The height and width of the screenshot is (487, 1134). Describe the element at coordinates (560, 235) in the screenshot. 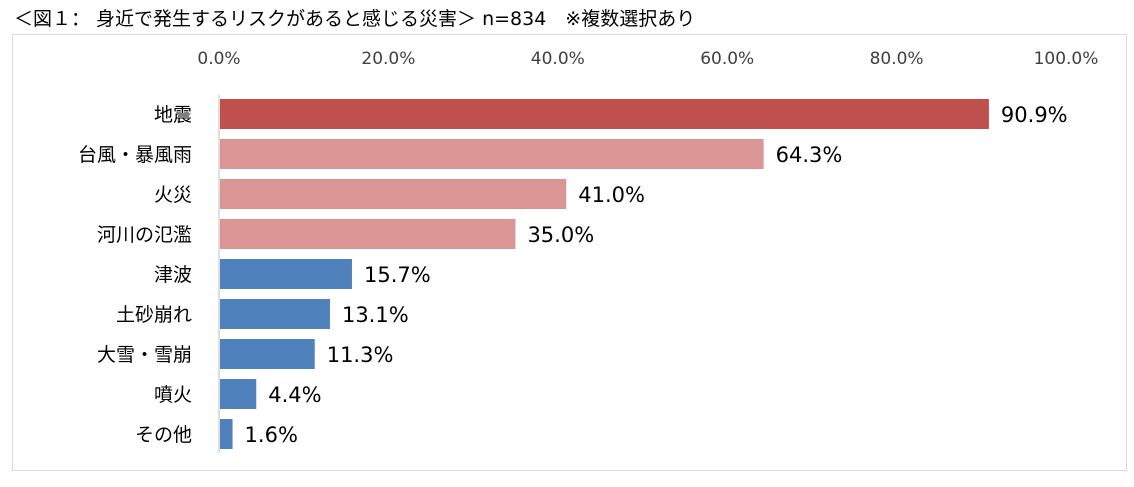

I see `data-label: 35.0%` at that location.